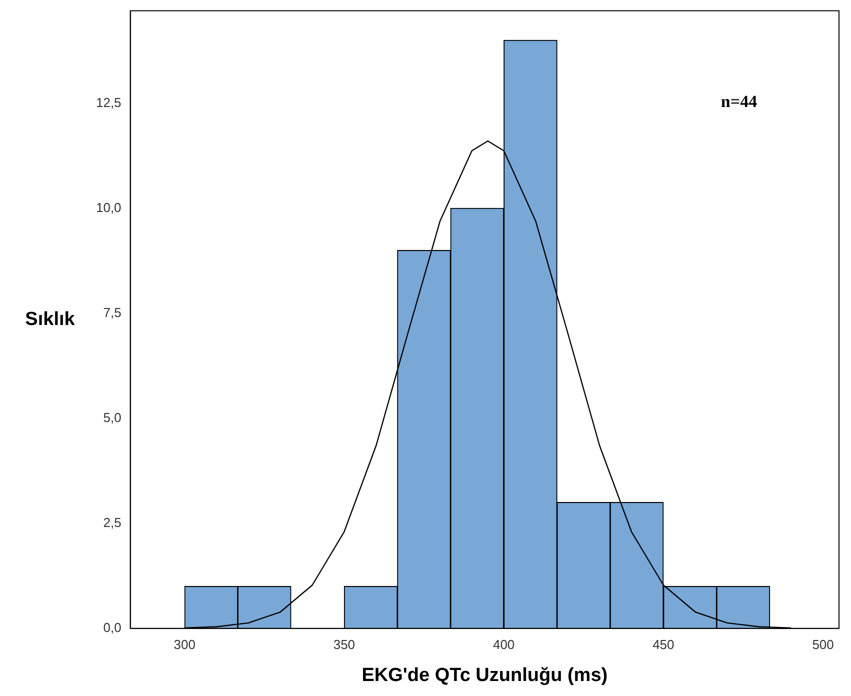 This screenshot has width=851, height=696. I want to click on y-tick-label: 5,0, so click(112, 417).